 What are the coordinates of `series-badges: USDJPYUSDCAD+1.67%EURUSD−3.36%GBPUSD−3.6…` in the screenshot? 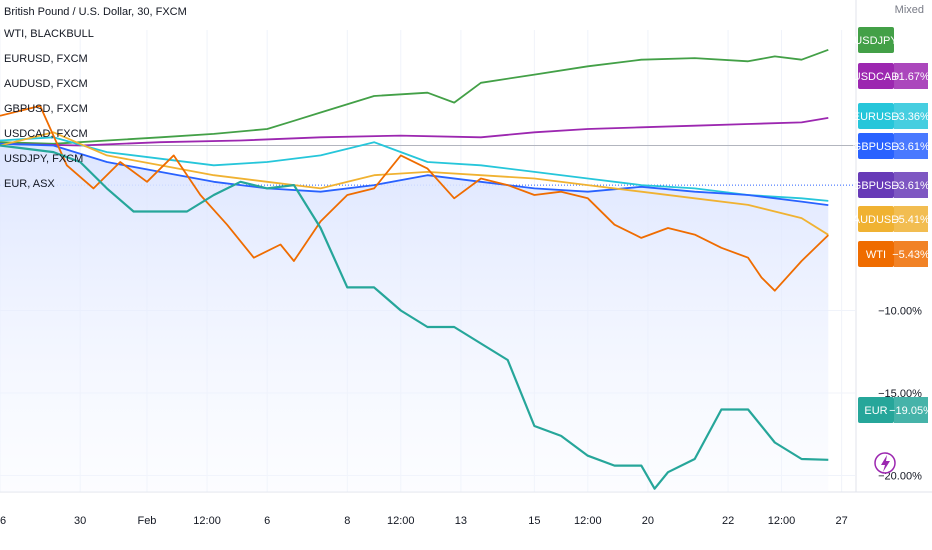 It's located at (892, 225).